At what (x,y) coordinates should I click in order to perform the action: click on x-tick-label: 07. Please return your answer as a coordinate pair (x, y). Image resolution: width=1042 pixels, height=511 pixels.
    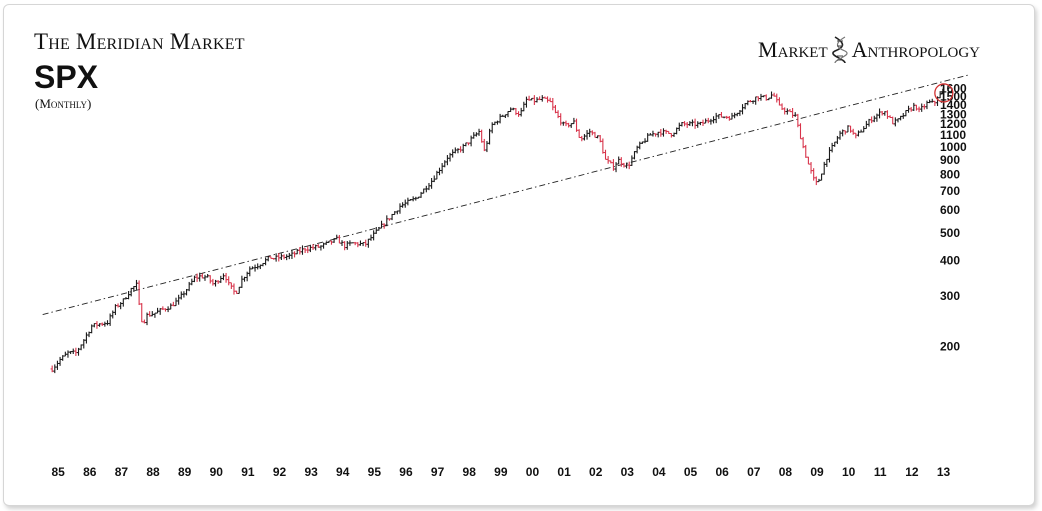
    Looking at the image, I should click on (754, 472).